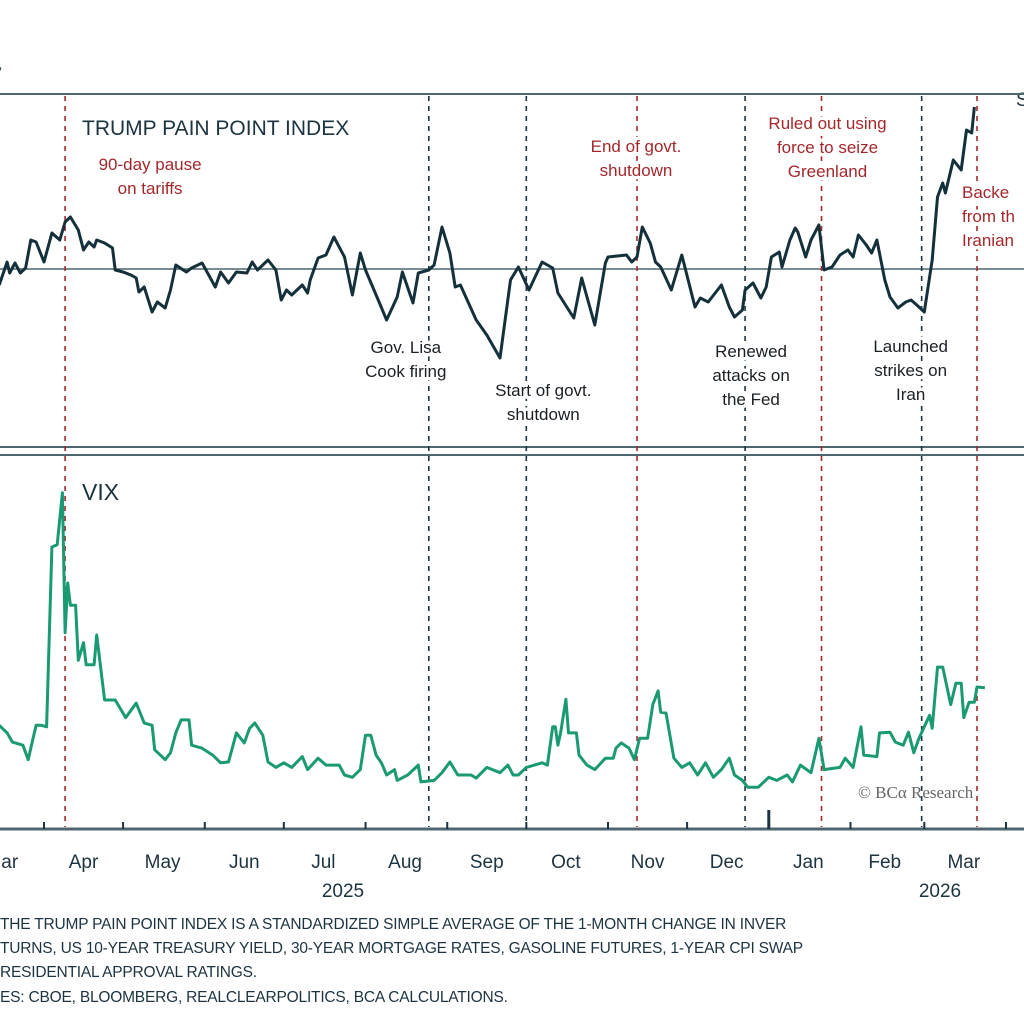 The image size is (1024, 1024). I want to click on right-label-fragment: S, so click(1020, 100).